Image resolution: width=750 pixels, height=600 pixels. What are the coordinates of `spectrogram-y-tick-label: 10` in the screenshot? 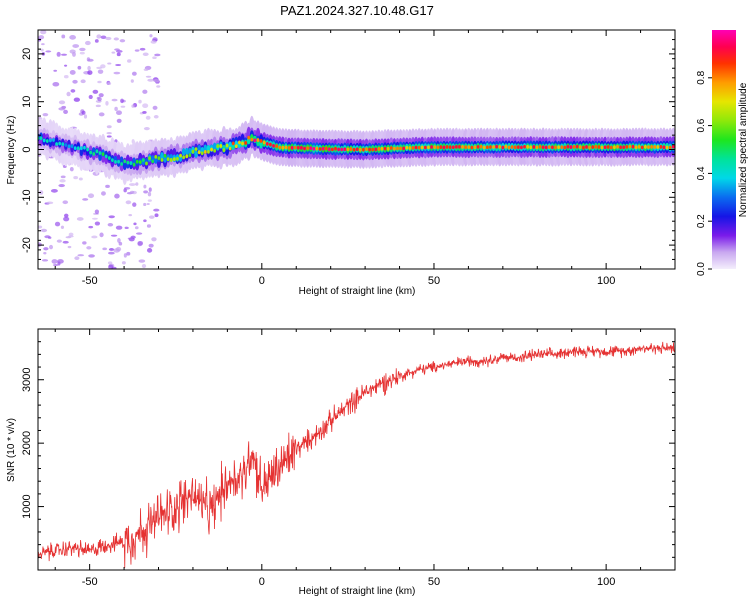 It's located at (27, 102).